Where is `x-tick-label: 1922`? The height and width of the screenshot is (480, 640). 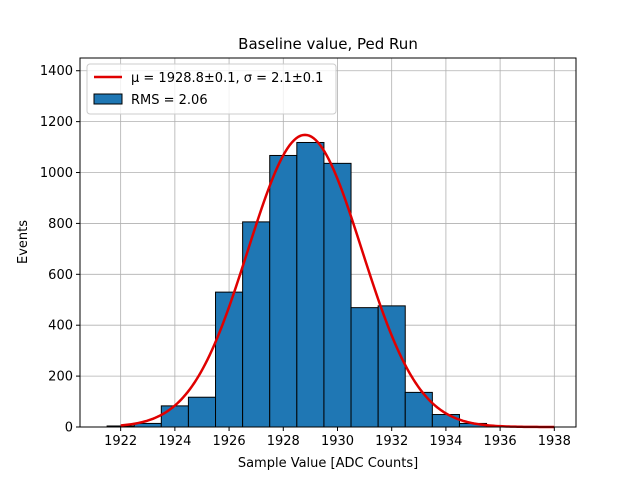 x-tick-label: 1922 is located at coordinates (120, 441).